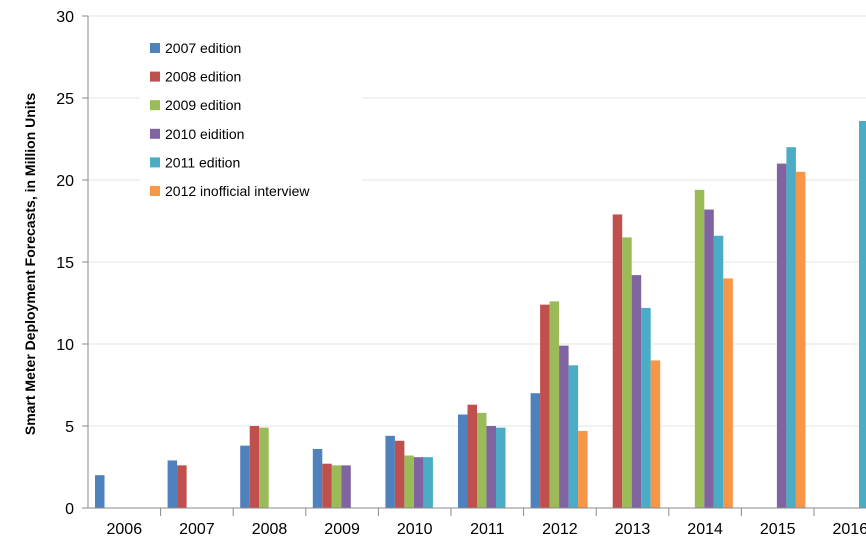  Describe the element at coordinates (237, 191) in the screenshot. I see `legend-label: 2012 inofficial interview` at that location.